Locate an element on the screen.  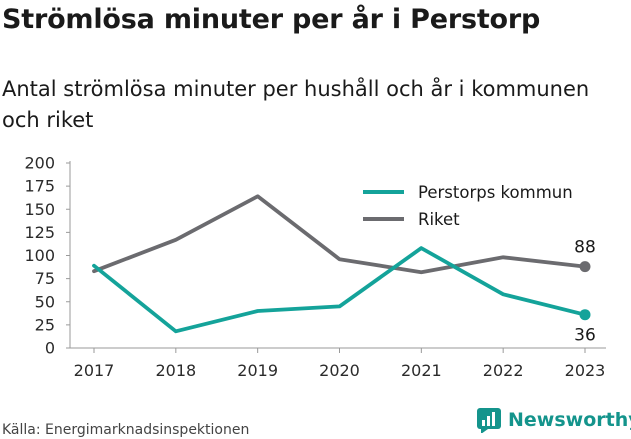
source-note: Källa: Energimarknadsinspektionen is located at coordinates (126, 430).